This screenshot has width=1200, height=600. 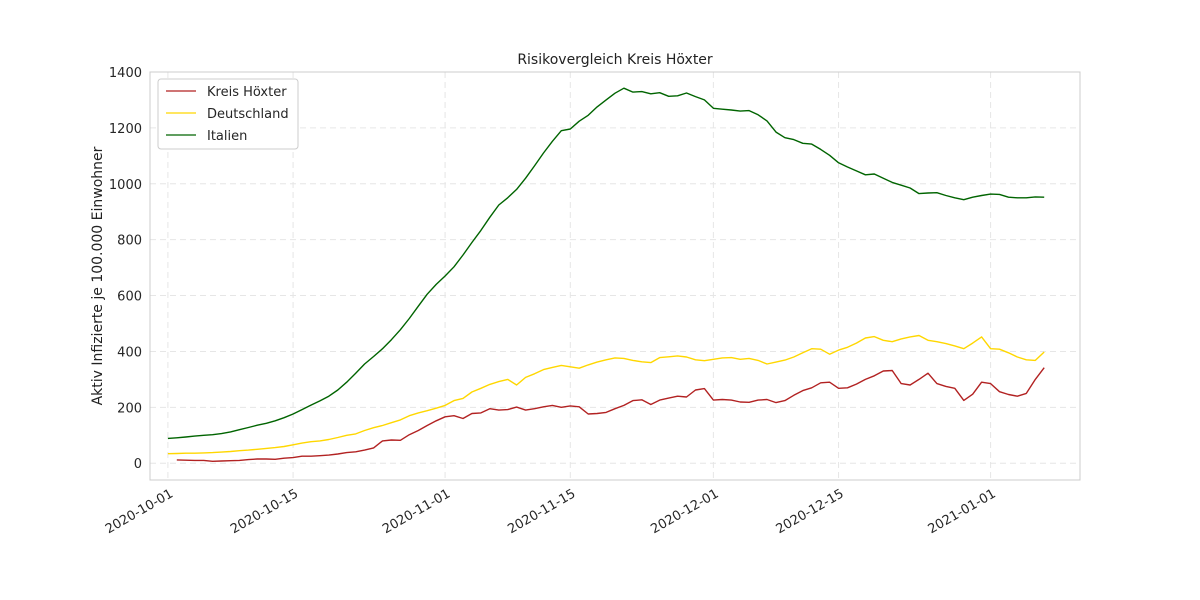 What do you see at coordinates (247, 92) in the screenshot?
I see `legend-label-kreis-hoexter: Kreis Höxter` at bounding box center [247, 92].